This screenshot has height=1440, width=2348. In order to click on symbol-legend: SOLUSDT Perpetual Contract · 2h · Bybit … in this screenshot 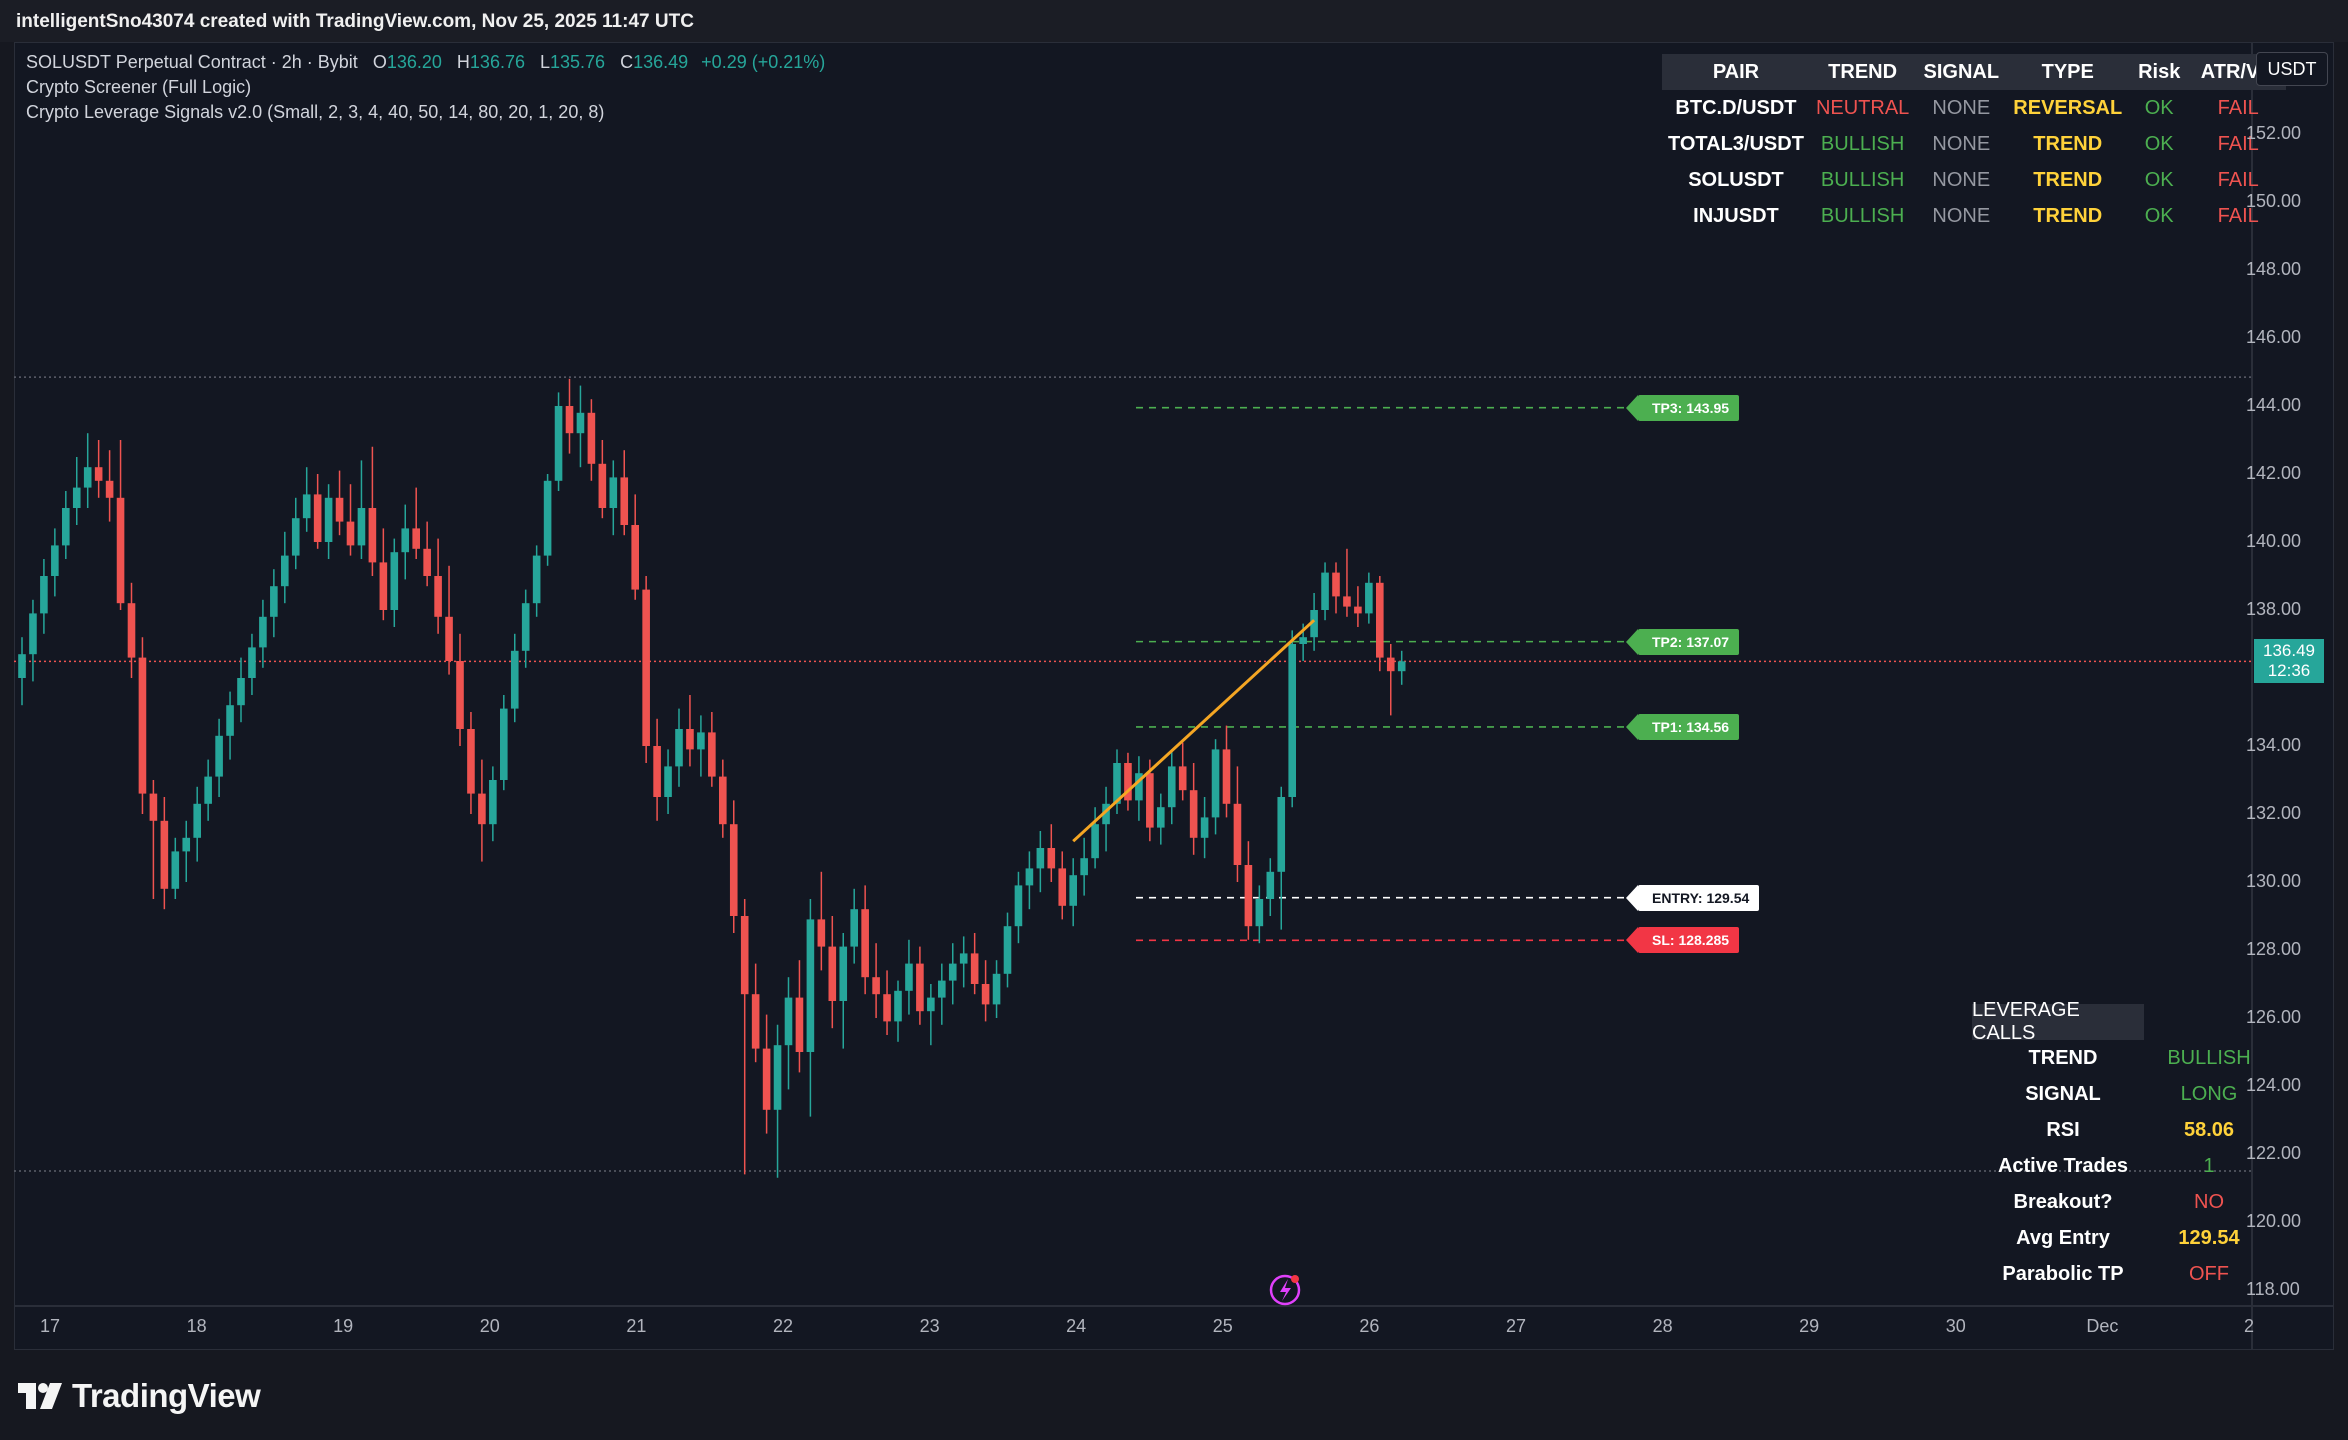, I will do `click(425, 62)`.